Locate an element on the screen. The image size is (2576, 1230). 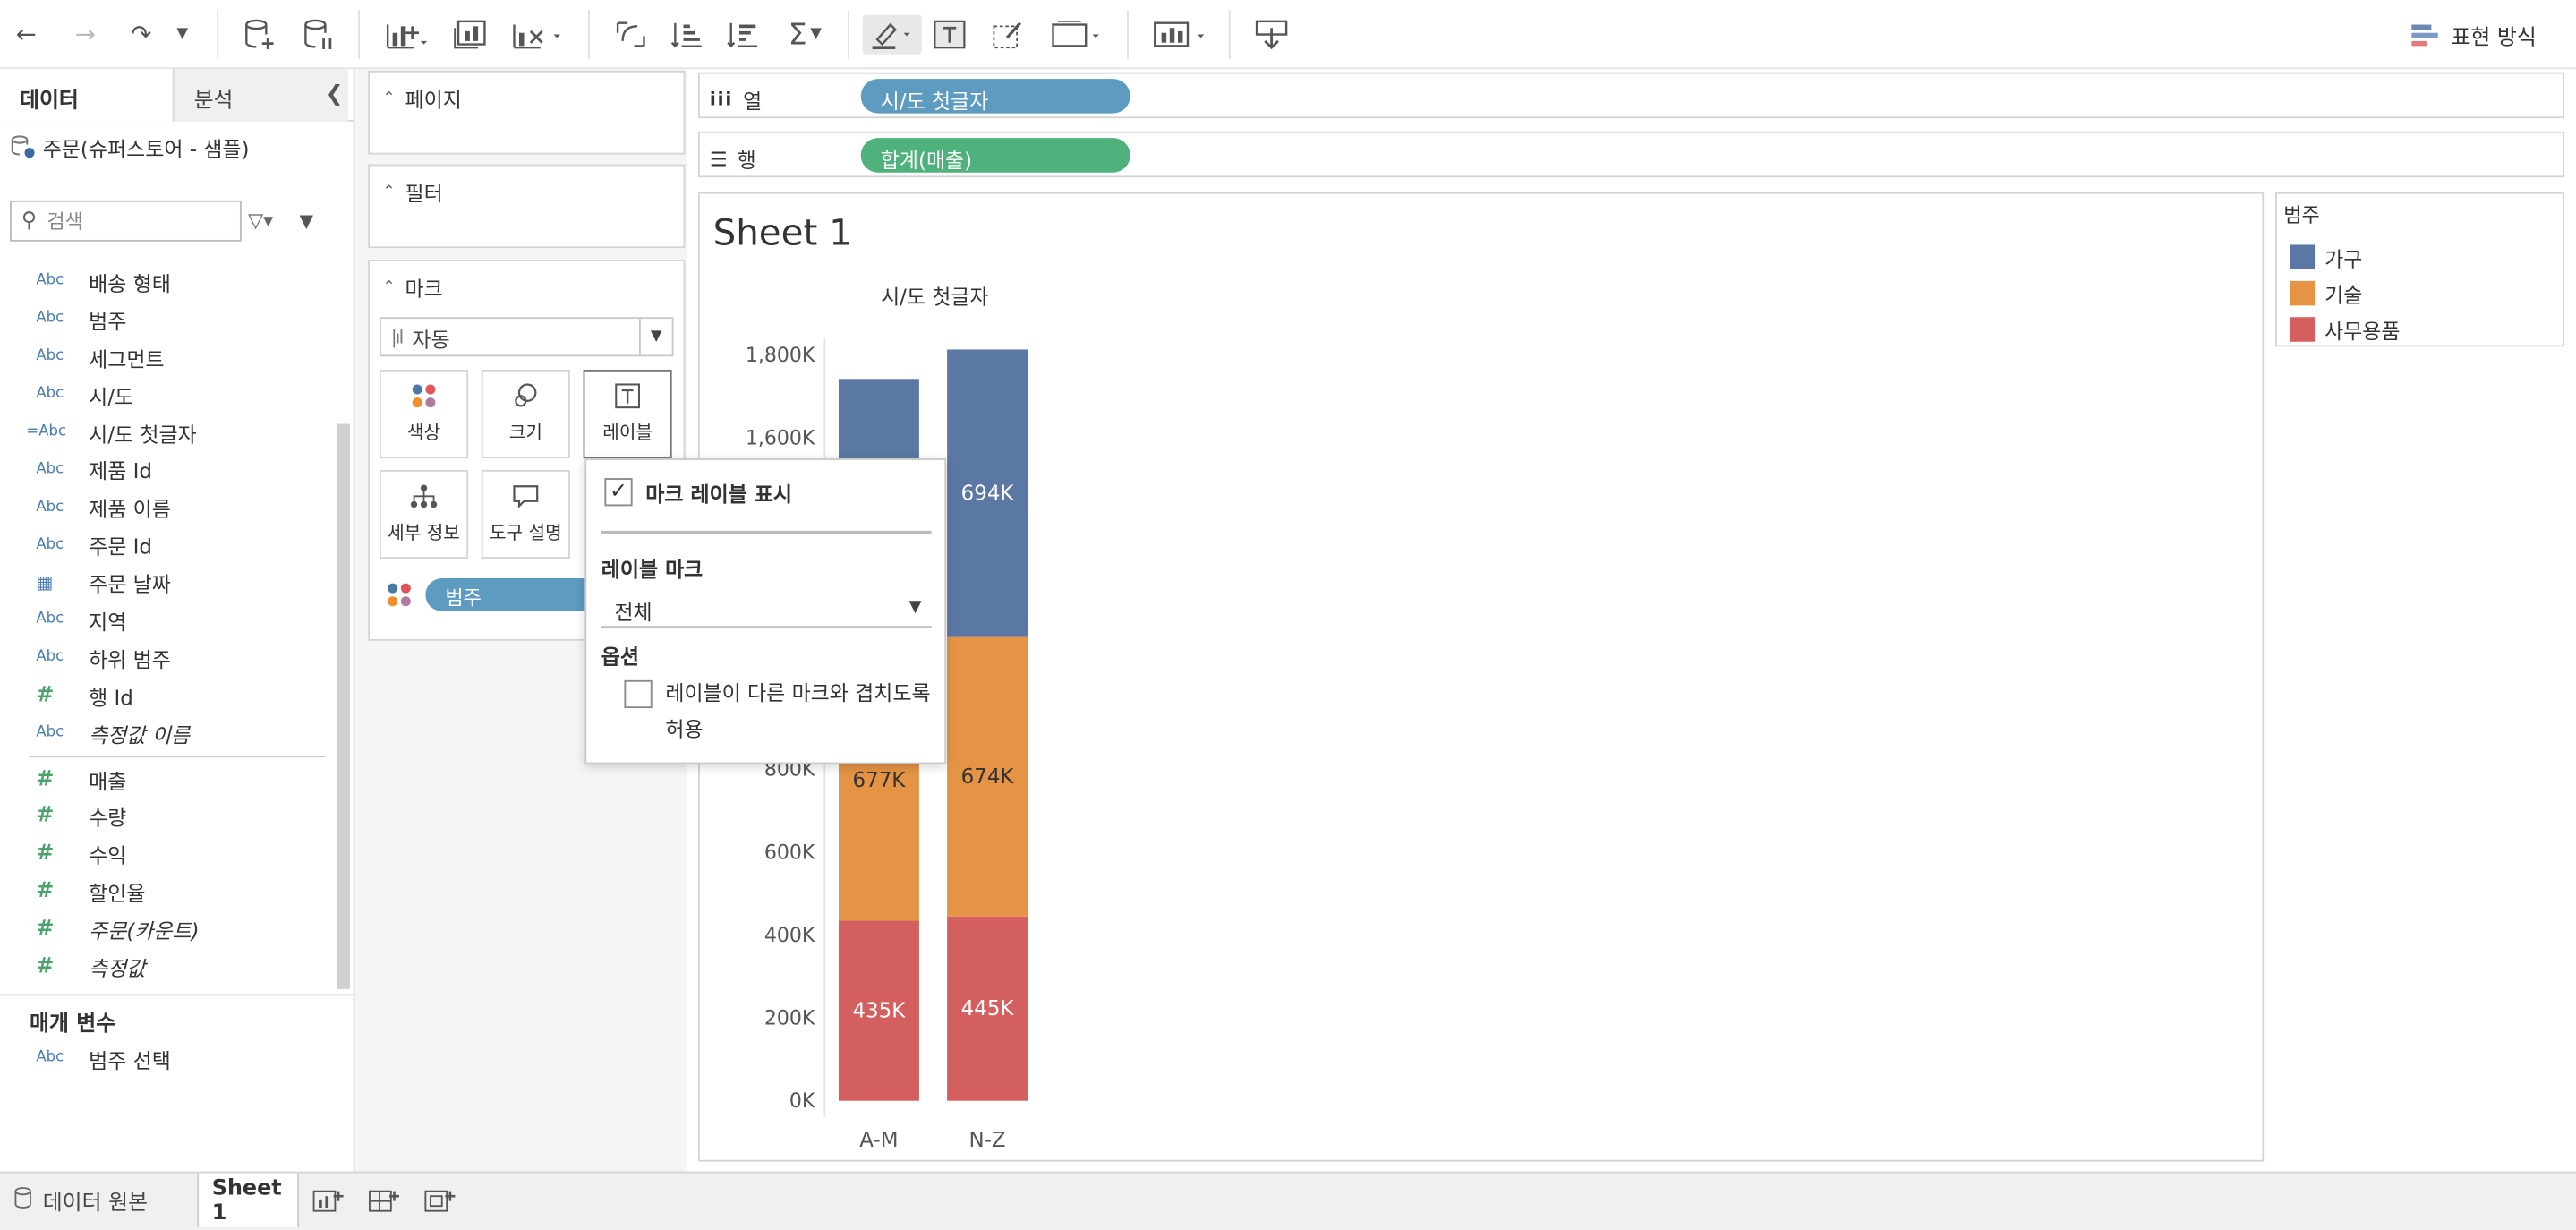
y-tick-label: 1,600K is located at coordinates (780, 438).